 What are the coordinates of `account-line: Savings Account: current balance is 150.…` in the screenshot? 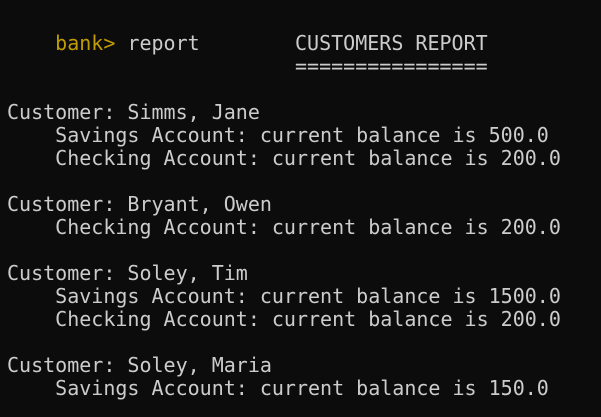 It's located at (302, 388).